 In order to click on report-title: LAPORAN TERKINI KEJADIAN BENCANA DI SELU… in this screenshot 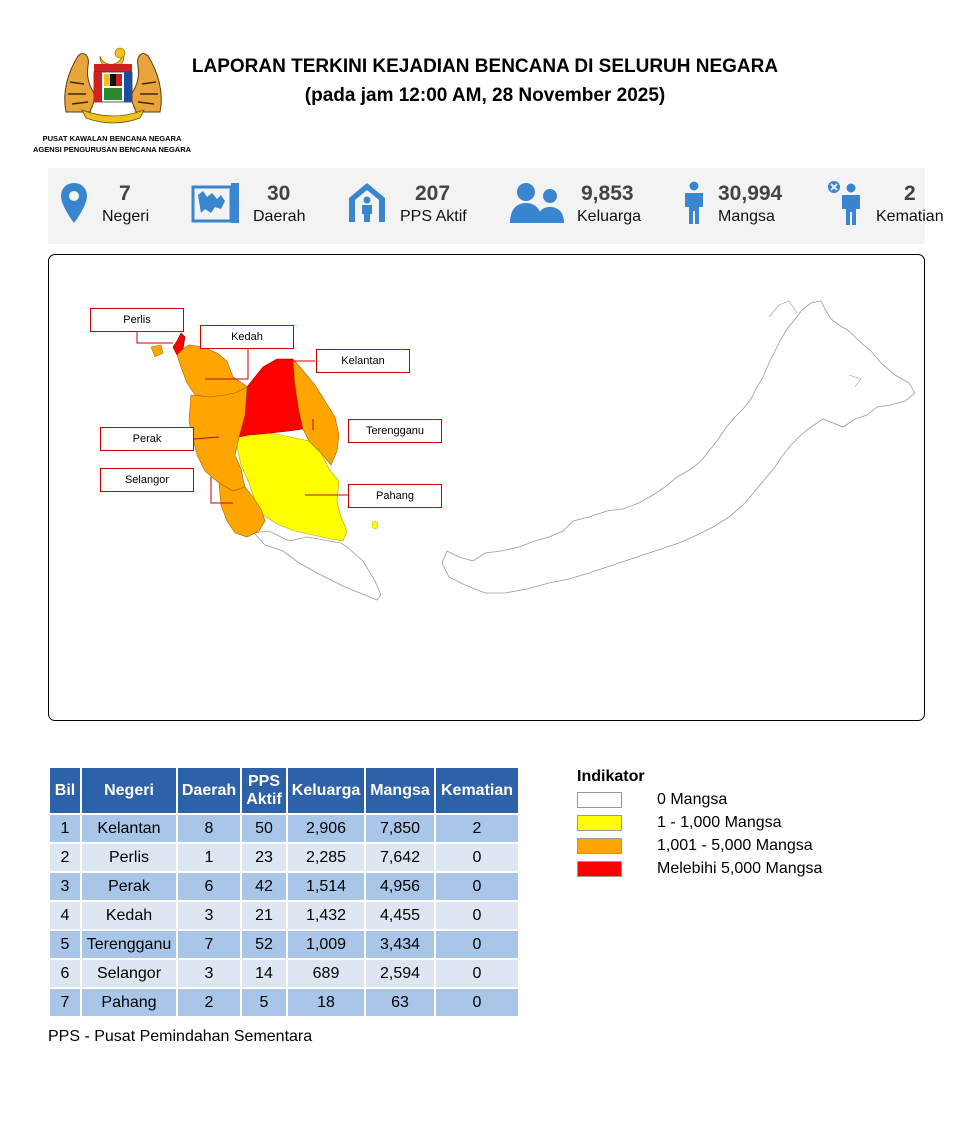, I will do `click(485, 66)`.